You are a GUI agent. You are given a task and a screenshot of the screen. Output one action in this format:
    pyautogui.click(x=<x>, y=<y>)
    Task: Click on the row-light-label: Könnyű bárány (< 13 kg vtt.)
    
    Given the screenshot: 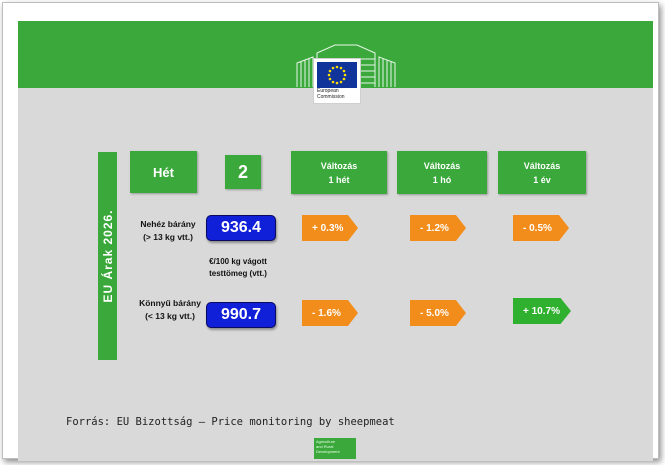 What is the action you would take?
    pyautogui.click(x=170, y=310)
    